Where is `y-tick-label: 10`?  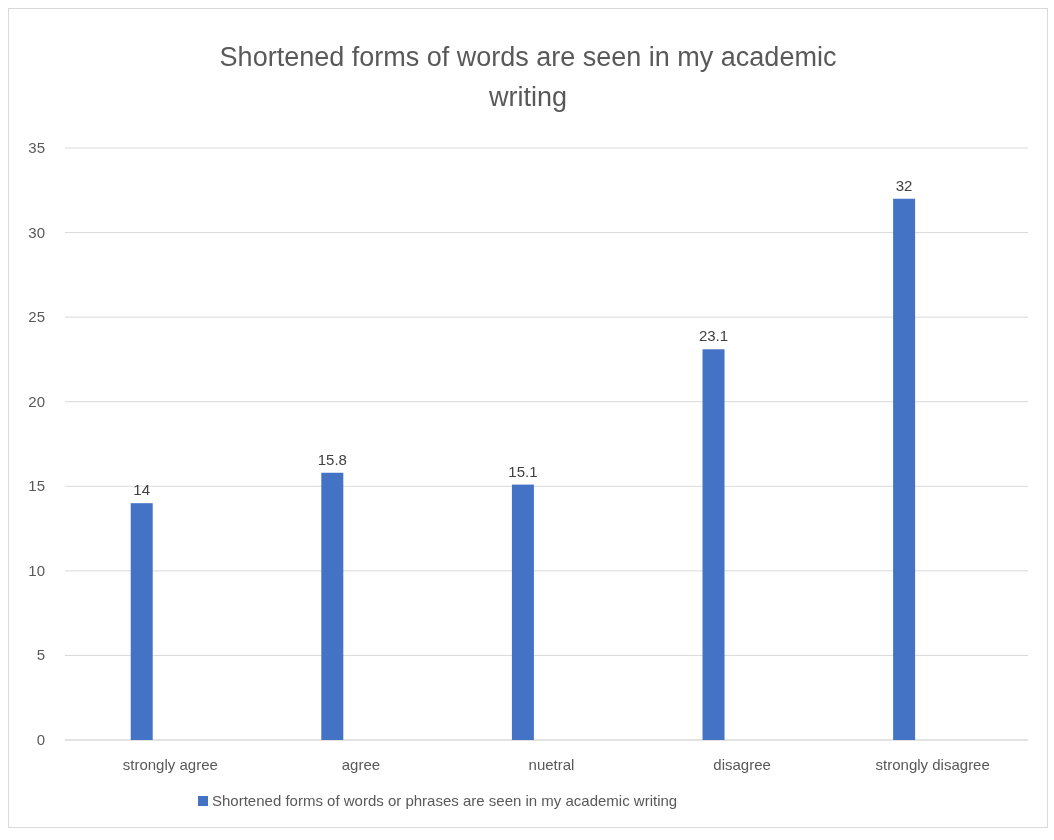
y-tick-label: 10 is located at coordinates (36, 570).